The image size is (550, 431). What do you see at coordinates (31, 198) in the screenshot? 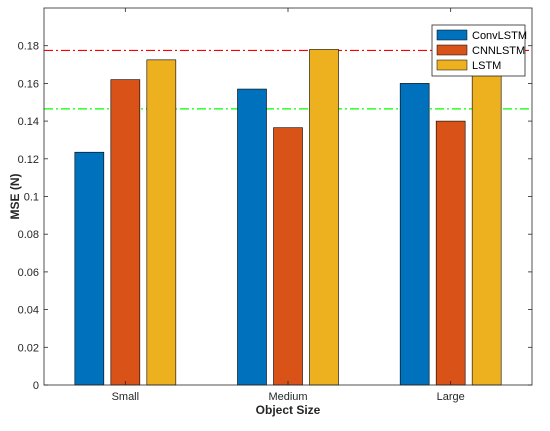
I see `y-tick-label: 0.1` at bounding box center [31, 198].